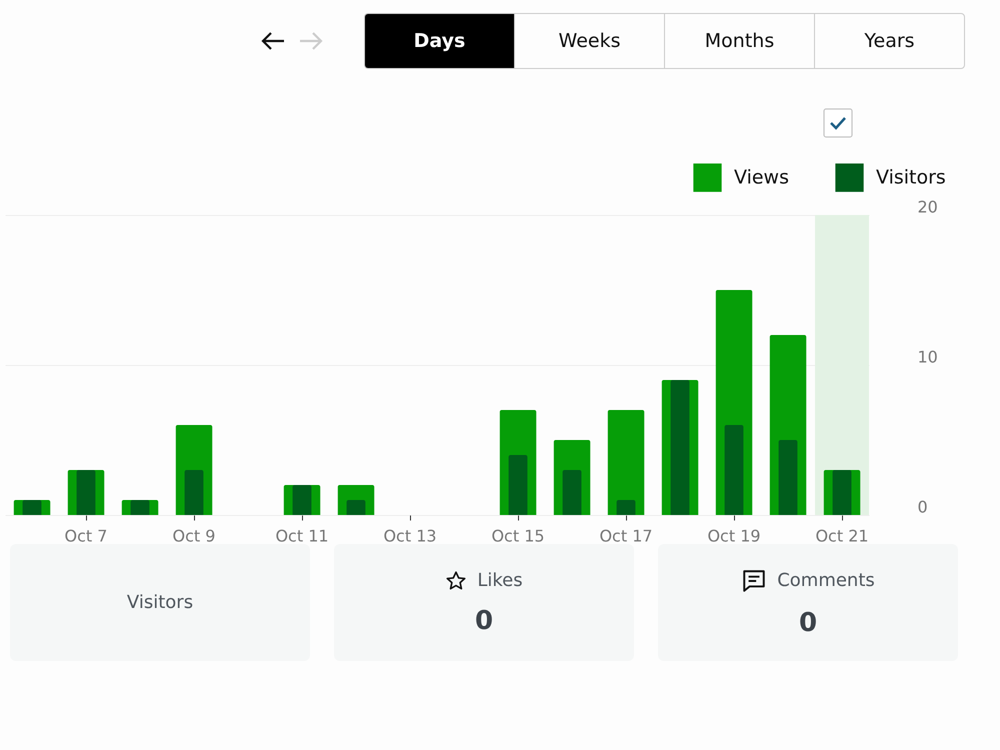 The image size is (1000, 750). What do you see at coordinates (734, 536) in the screenshot?
I see `x-tick-label: Oct 19` at bounding box center [734, 536].